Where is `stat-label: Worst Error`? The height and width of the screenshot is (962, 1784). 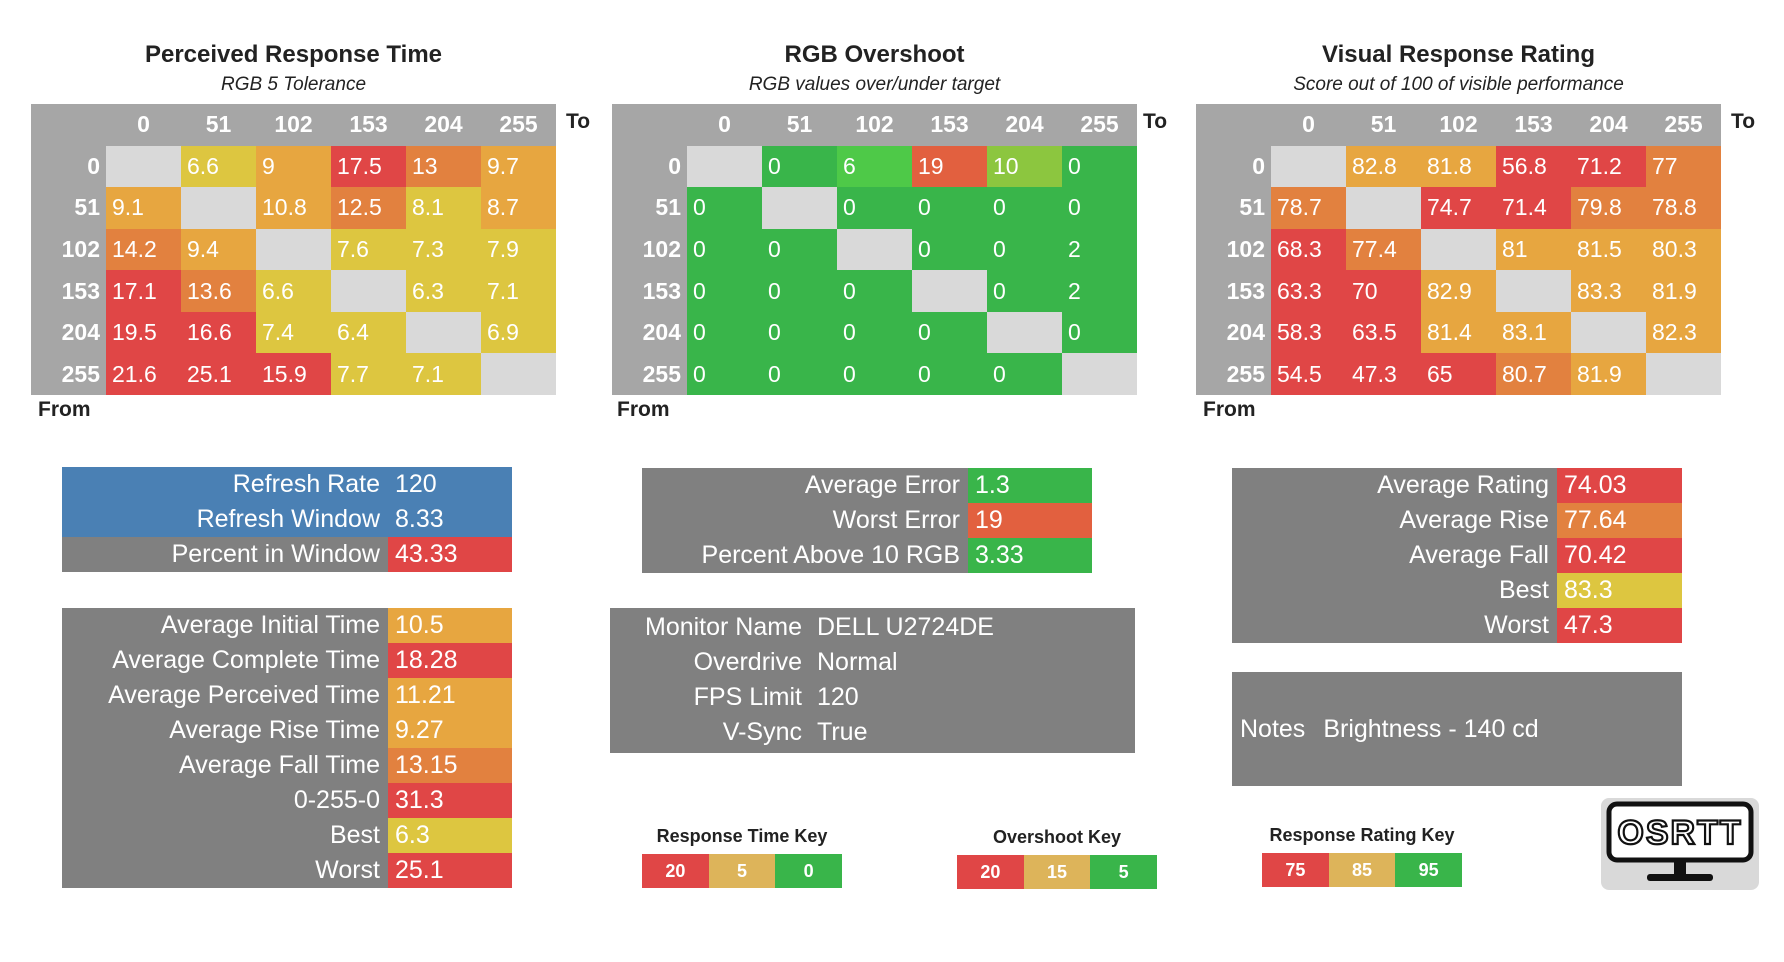 stat-label: Worst Error is located at coordinates (896, 520).